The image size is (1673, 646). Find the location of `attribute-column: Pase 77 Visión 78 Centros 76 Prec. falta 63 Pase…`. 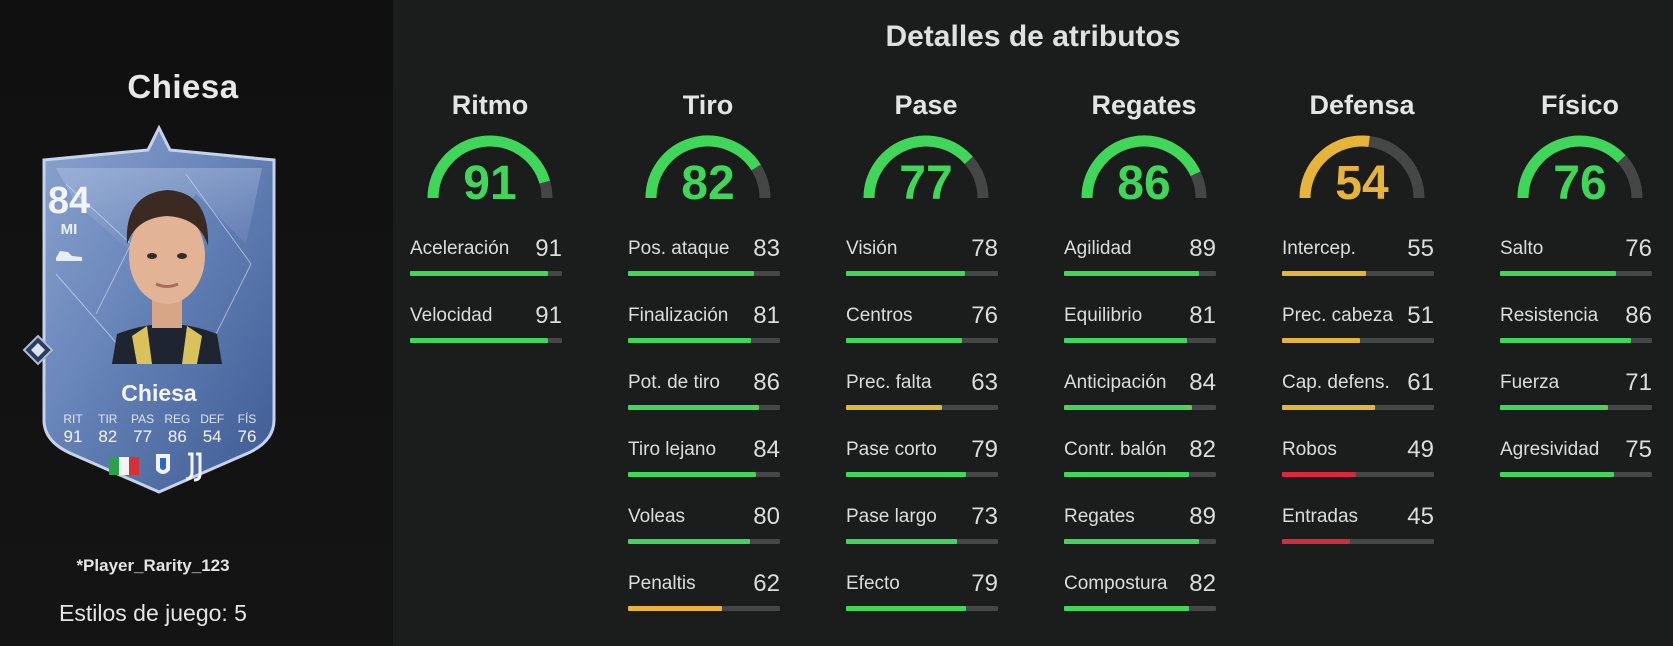

attribute-column: Pase 77 Visión 78 Centros 76 Prec. falta 63 Pase… is located at coordinates (926, 359).